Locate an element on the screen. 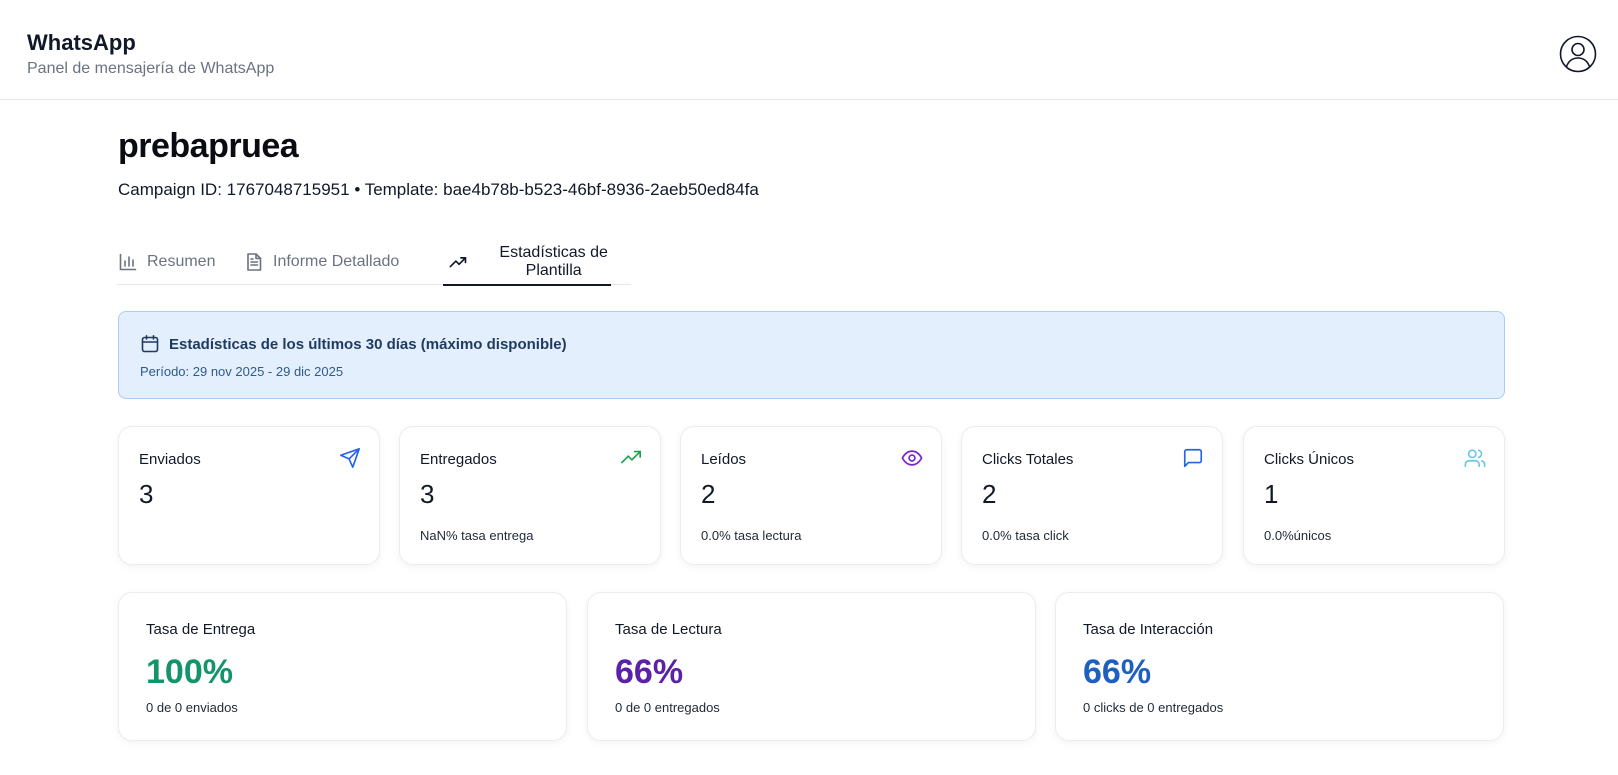  tab-estadisticas-plantilla: Estadísticas de Plantilla is located at coordinates (537, 262).